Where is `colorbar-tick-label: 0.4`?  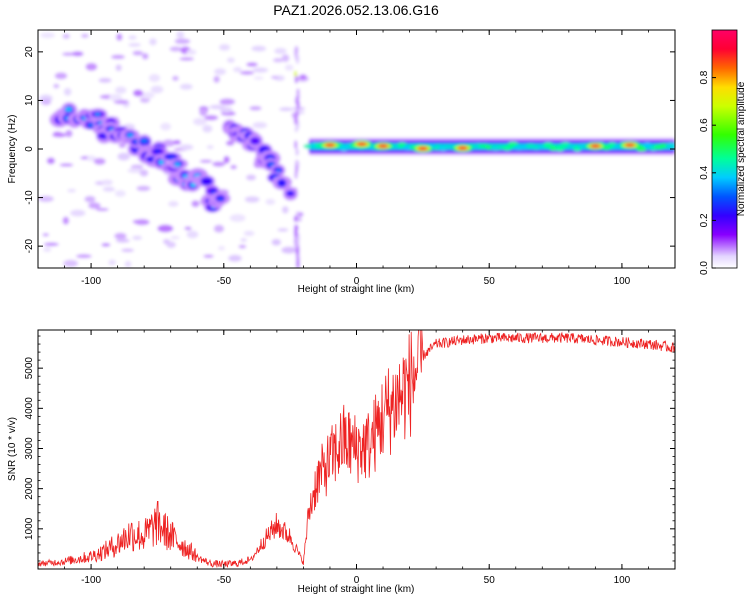
colorbar-tick-label: 0.4 is located at coordinates (704, 172).